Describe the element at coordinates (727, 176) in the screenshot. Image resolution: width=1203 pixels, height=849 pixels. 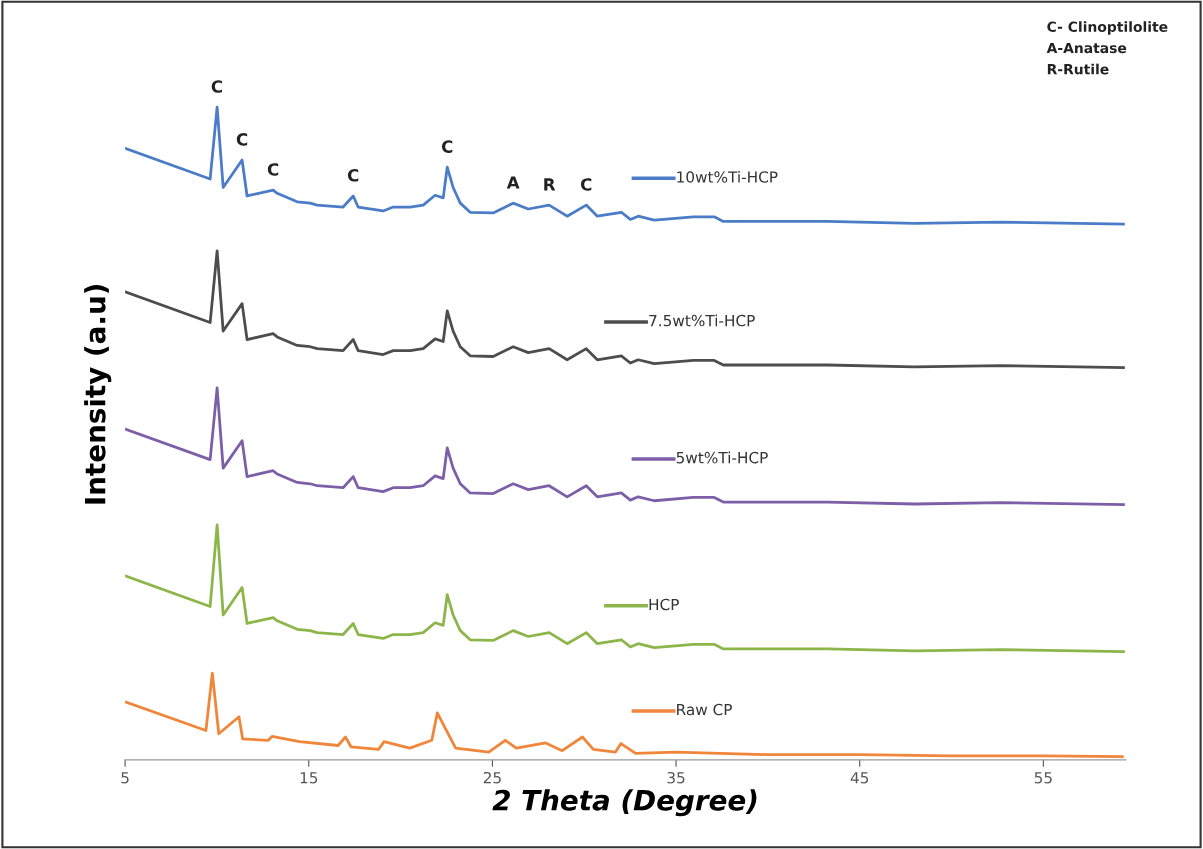
I see `legend-label: 10wt%Ti-HCP` at that location.